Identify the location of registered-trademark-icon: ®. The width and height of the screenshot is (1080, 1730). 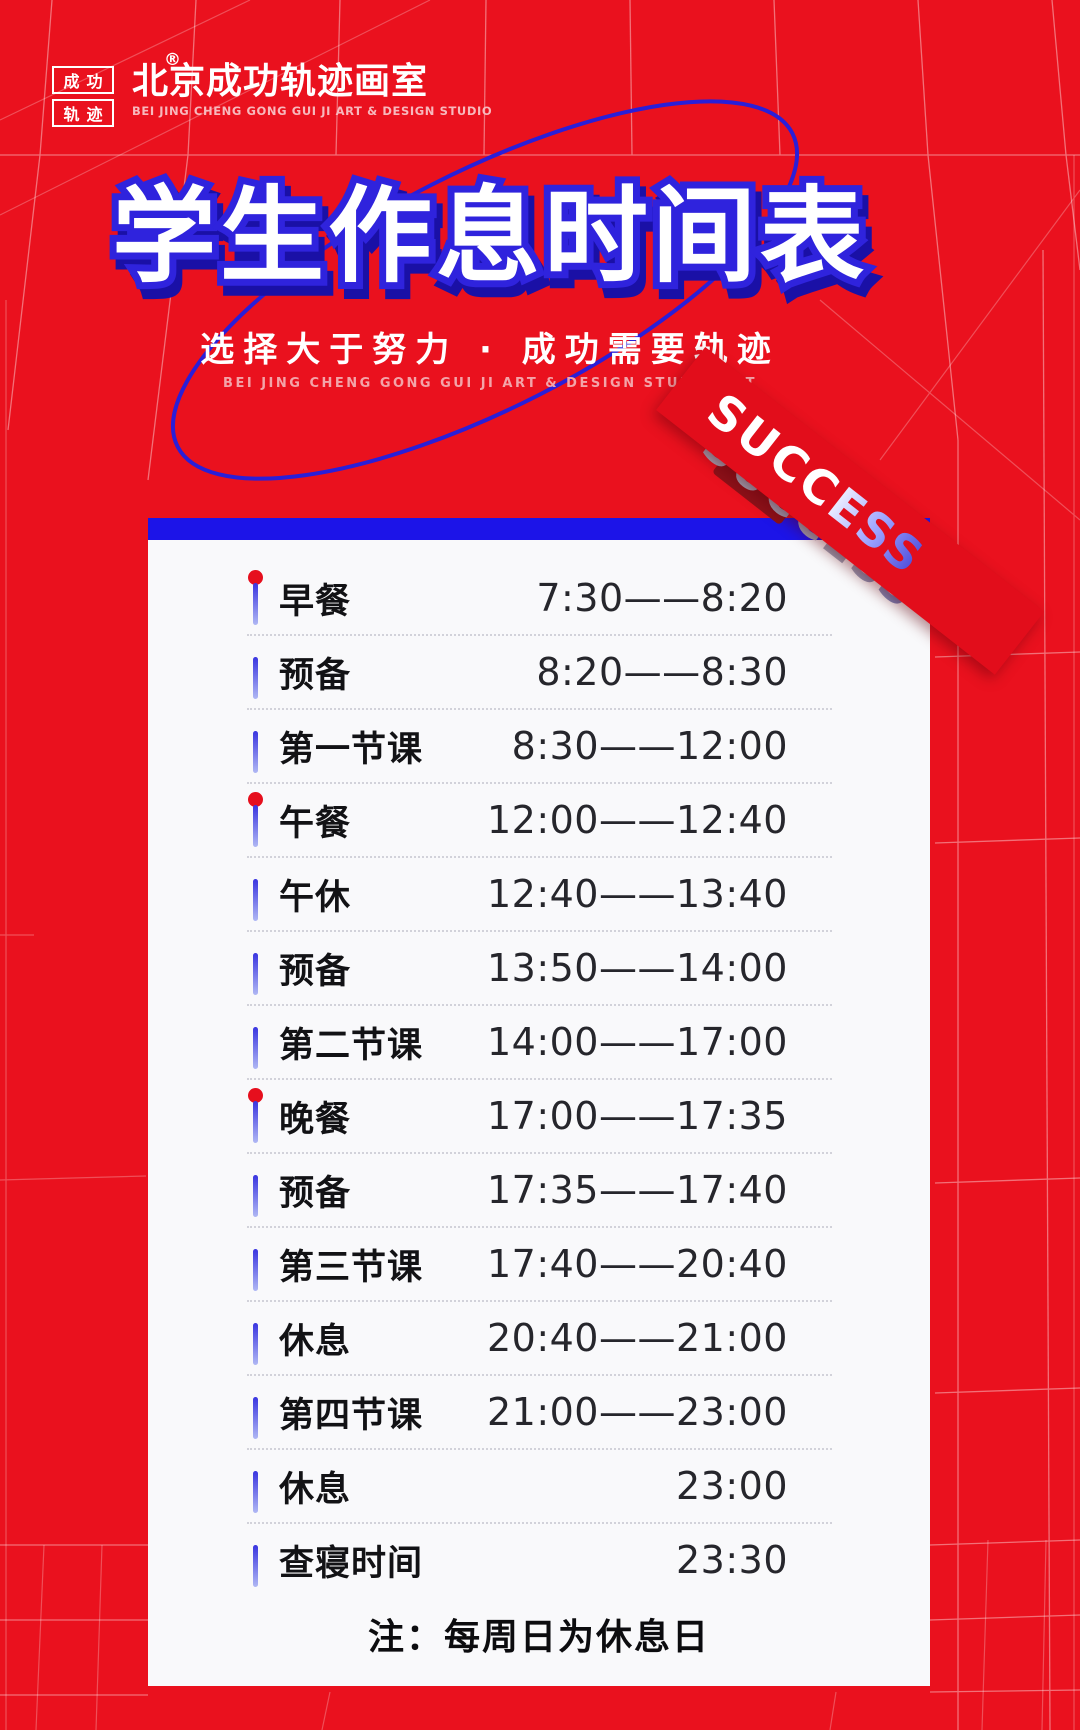
(172, 60).